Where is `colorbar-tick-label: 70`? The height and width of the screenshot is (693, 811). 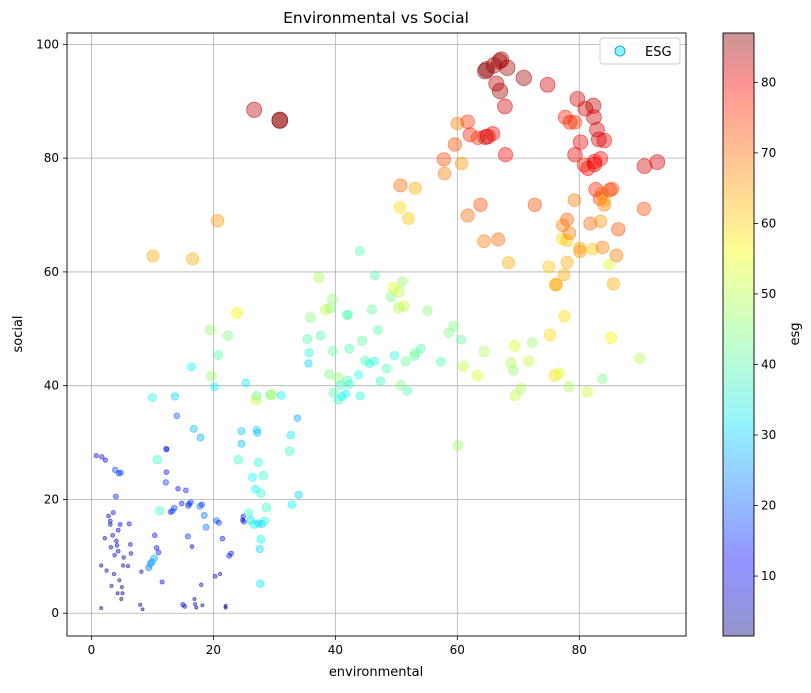 colorbar-tick-label: 70 is located at coordinates (768, 153).